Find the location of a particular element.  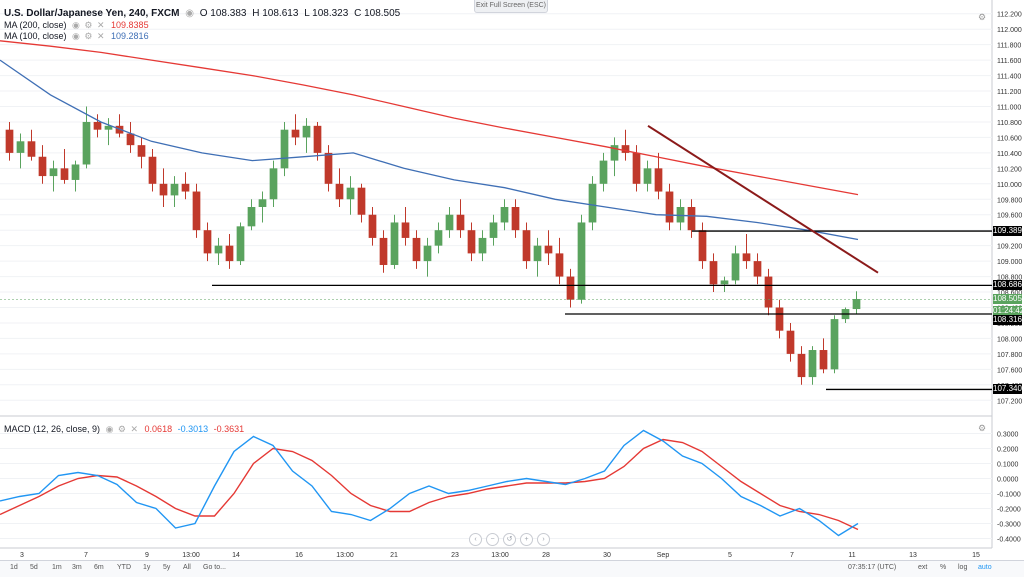

settings-gear-icon: ⚙ is located at coordinates (982, 17).